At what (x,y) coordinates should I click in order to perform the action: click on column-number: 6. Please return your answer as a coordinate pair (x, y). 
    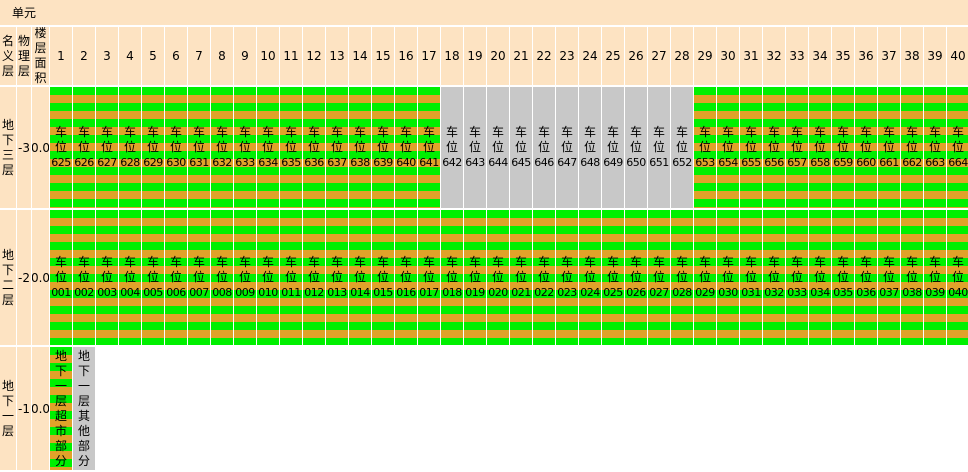
    Looking at the image, I should click on (176, 56).